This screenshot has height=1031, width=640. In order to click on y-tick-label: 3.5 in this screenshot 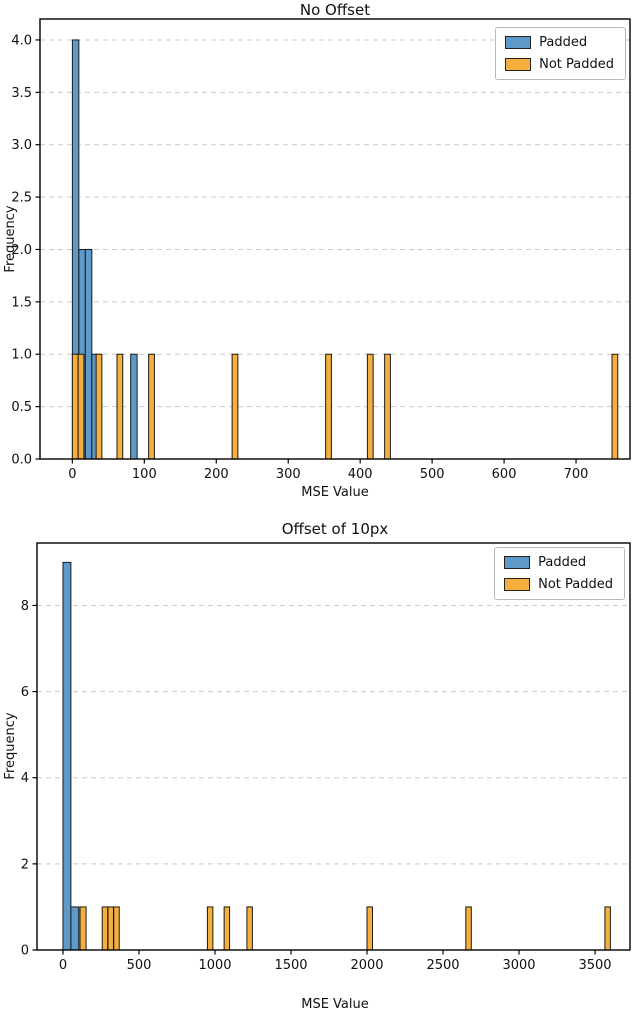, I will do `click(21, 93)`.